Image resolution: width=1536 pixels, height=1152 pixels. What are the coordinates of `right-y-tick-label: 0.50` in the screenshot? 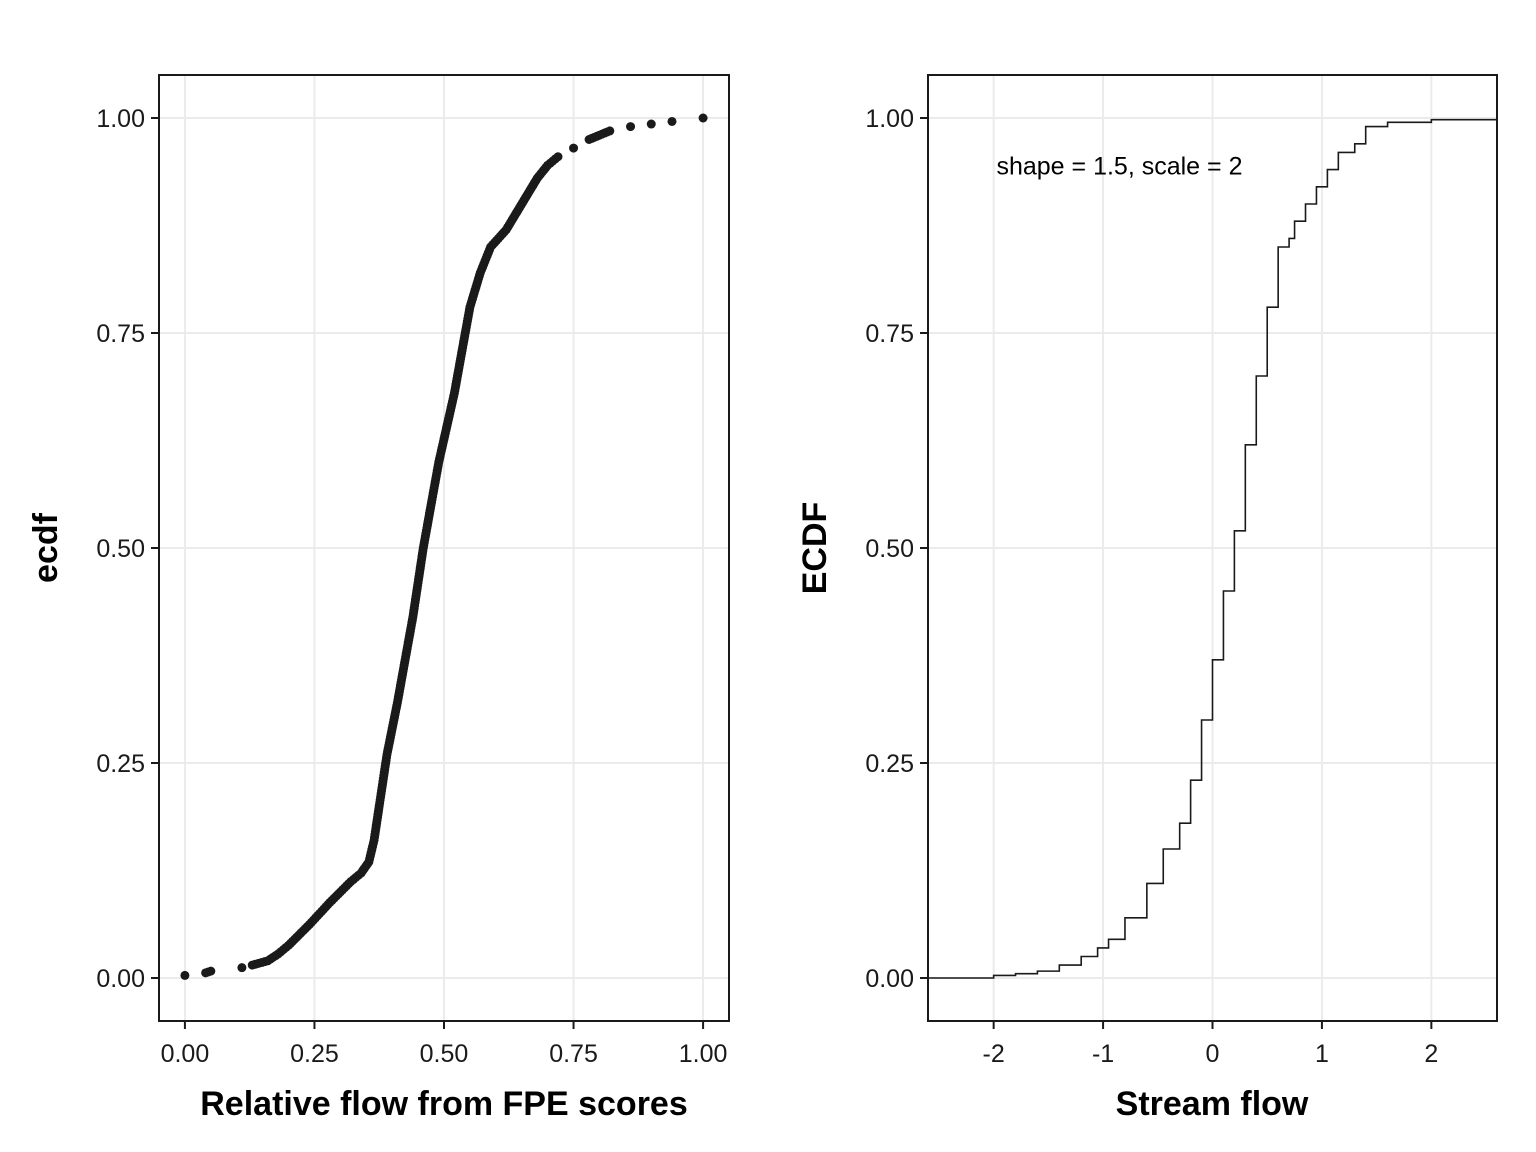 It's located at (889, 549).